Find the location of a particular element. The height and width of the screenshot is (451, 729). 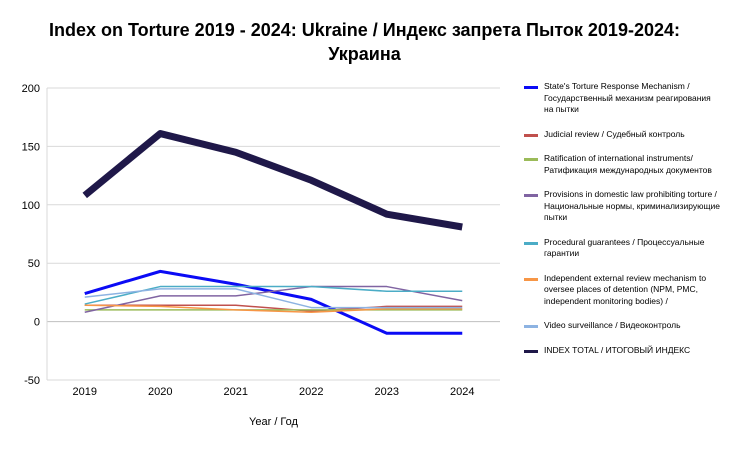

x-tick-label: 2022 is located at coordinates (311, 392).